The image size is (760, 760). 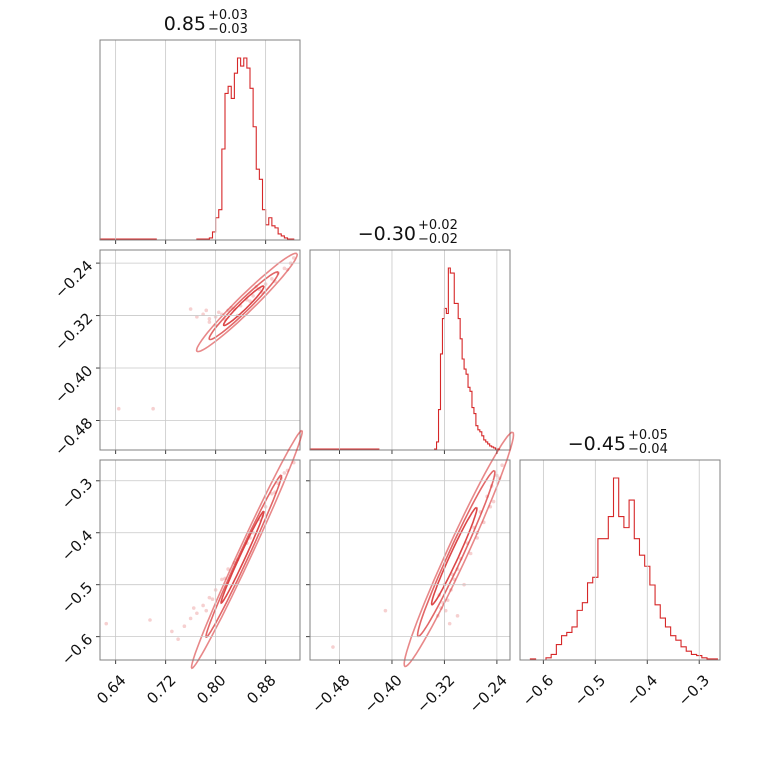 What do you see at coordinates (387, 234) in the screenshot?
I see `panel-title-median: −0.30` at bounding box center [387, 234].